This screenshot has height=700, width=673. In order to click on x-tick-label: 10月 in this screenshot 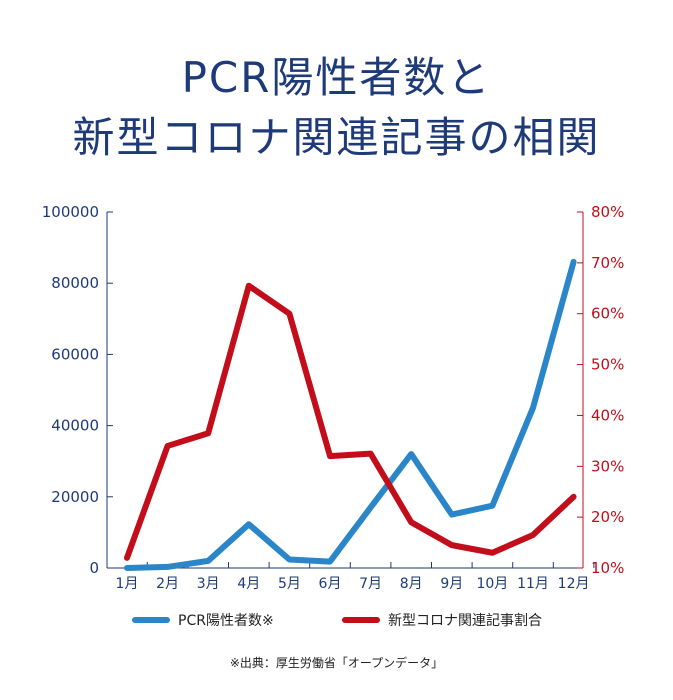, I will do `click(492, 584)`.